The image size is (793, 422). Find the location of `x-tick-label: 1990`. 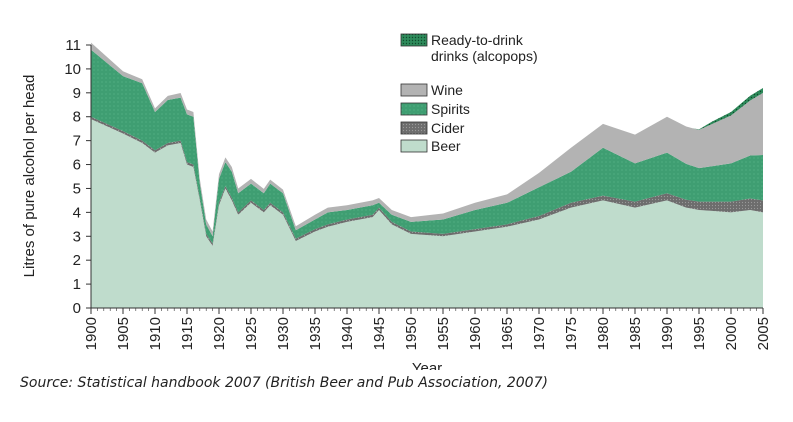

x-tick-label: 1990 is located at coordinates (667, 333).